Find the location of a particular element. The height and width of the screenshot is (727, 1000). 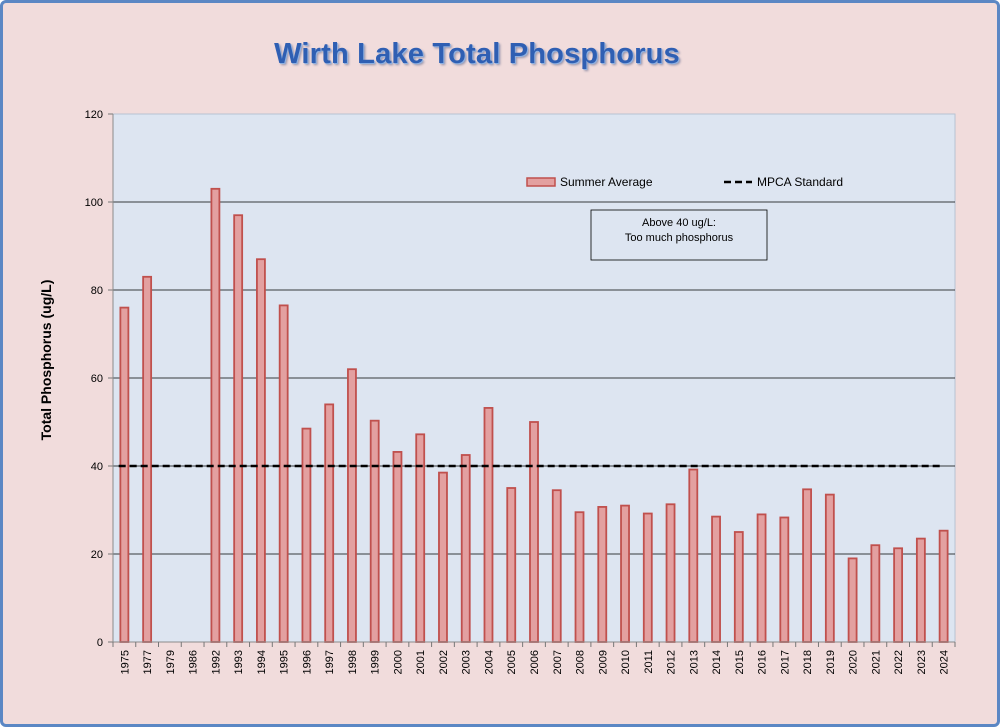

y-tick-label: 40 is located at coordinates (97, 467).